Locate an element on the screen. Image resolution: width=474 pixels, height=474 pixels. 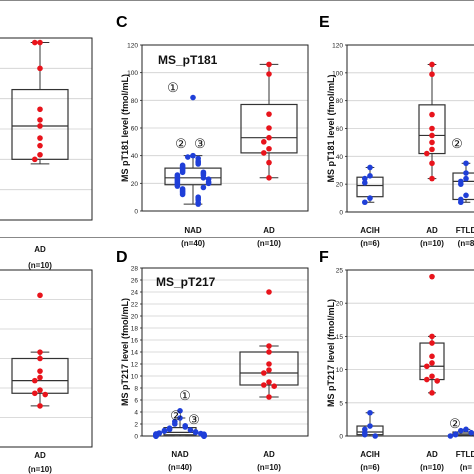
y-tick-label: 80 is located at coordinates (340, 101).